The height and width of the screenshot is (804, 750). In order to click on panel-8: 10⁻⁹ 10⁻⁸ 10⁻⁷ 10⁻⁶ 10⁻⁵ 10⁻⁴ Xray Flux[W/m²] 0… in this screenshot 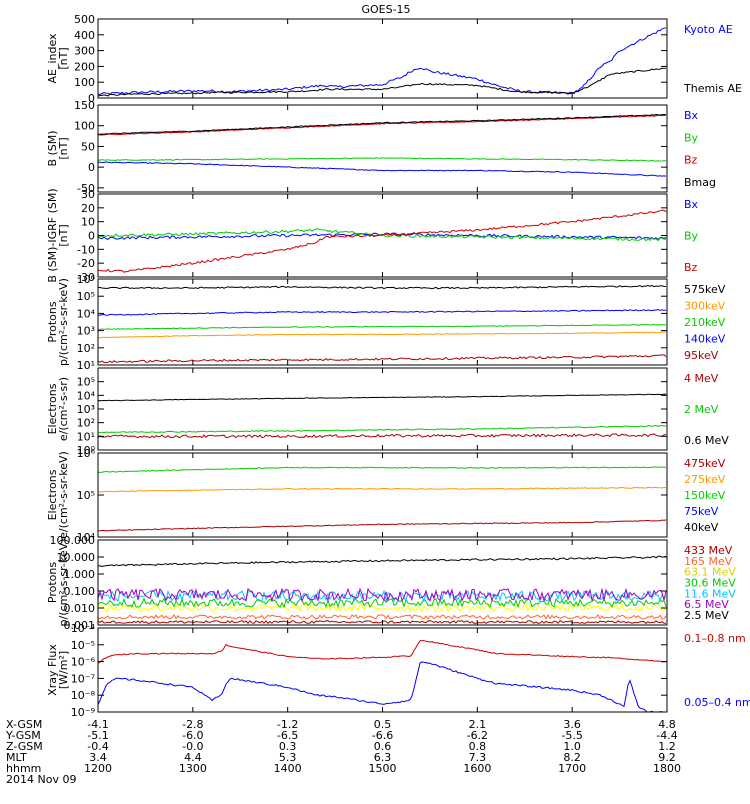, I will do `click(398, 670)`.